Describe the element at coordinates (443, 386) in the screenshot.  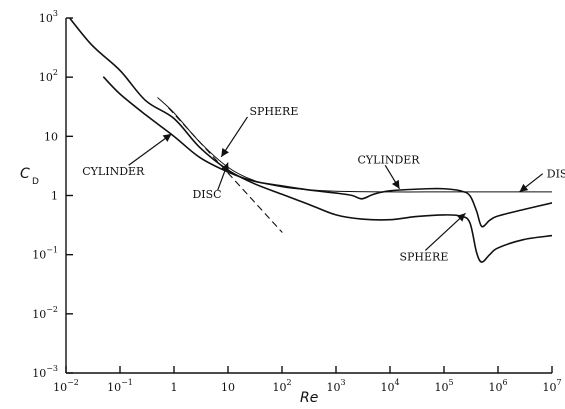
I see `x-tick-label-7: 10⁵` at that location.